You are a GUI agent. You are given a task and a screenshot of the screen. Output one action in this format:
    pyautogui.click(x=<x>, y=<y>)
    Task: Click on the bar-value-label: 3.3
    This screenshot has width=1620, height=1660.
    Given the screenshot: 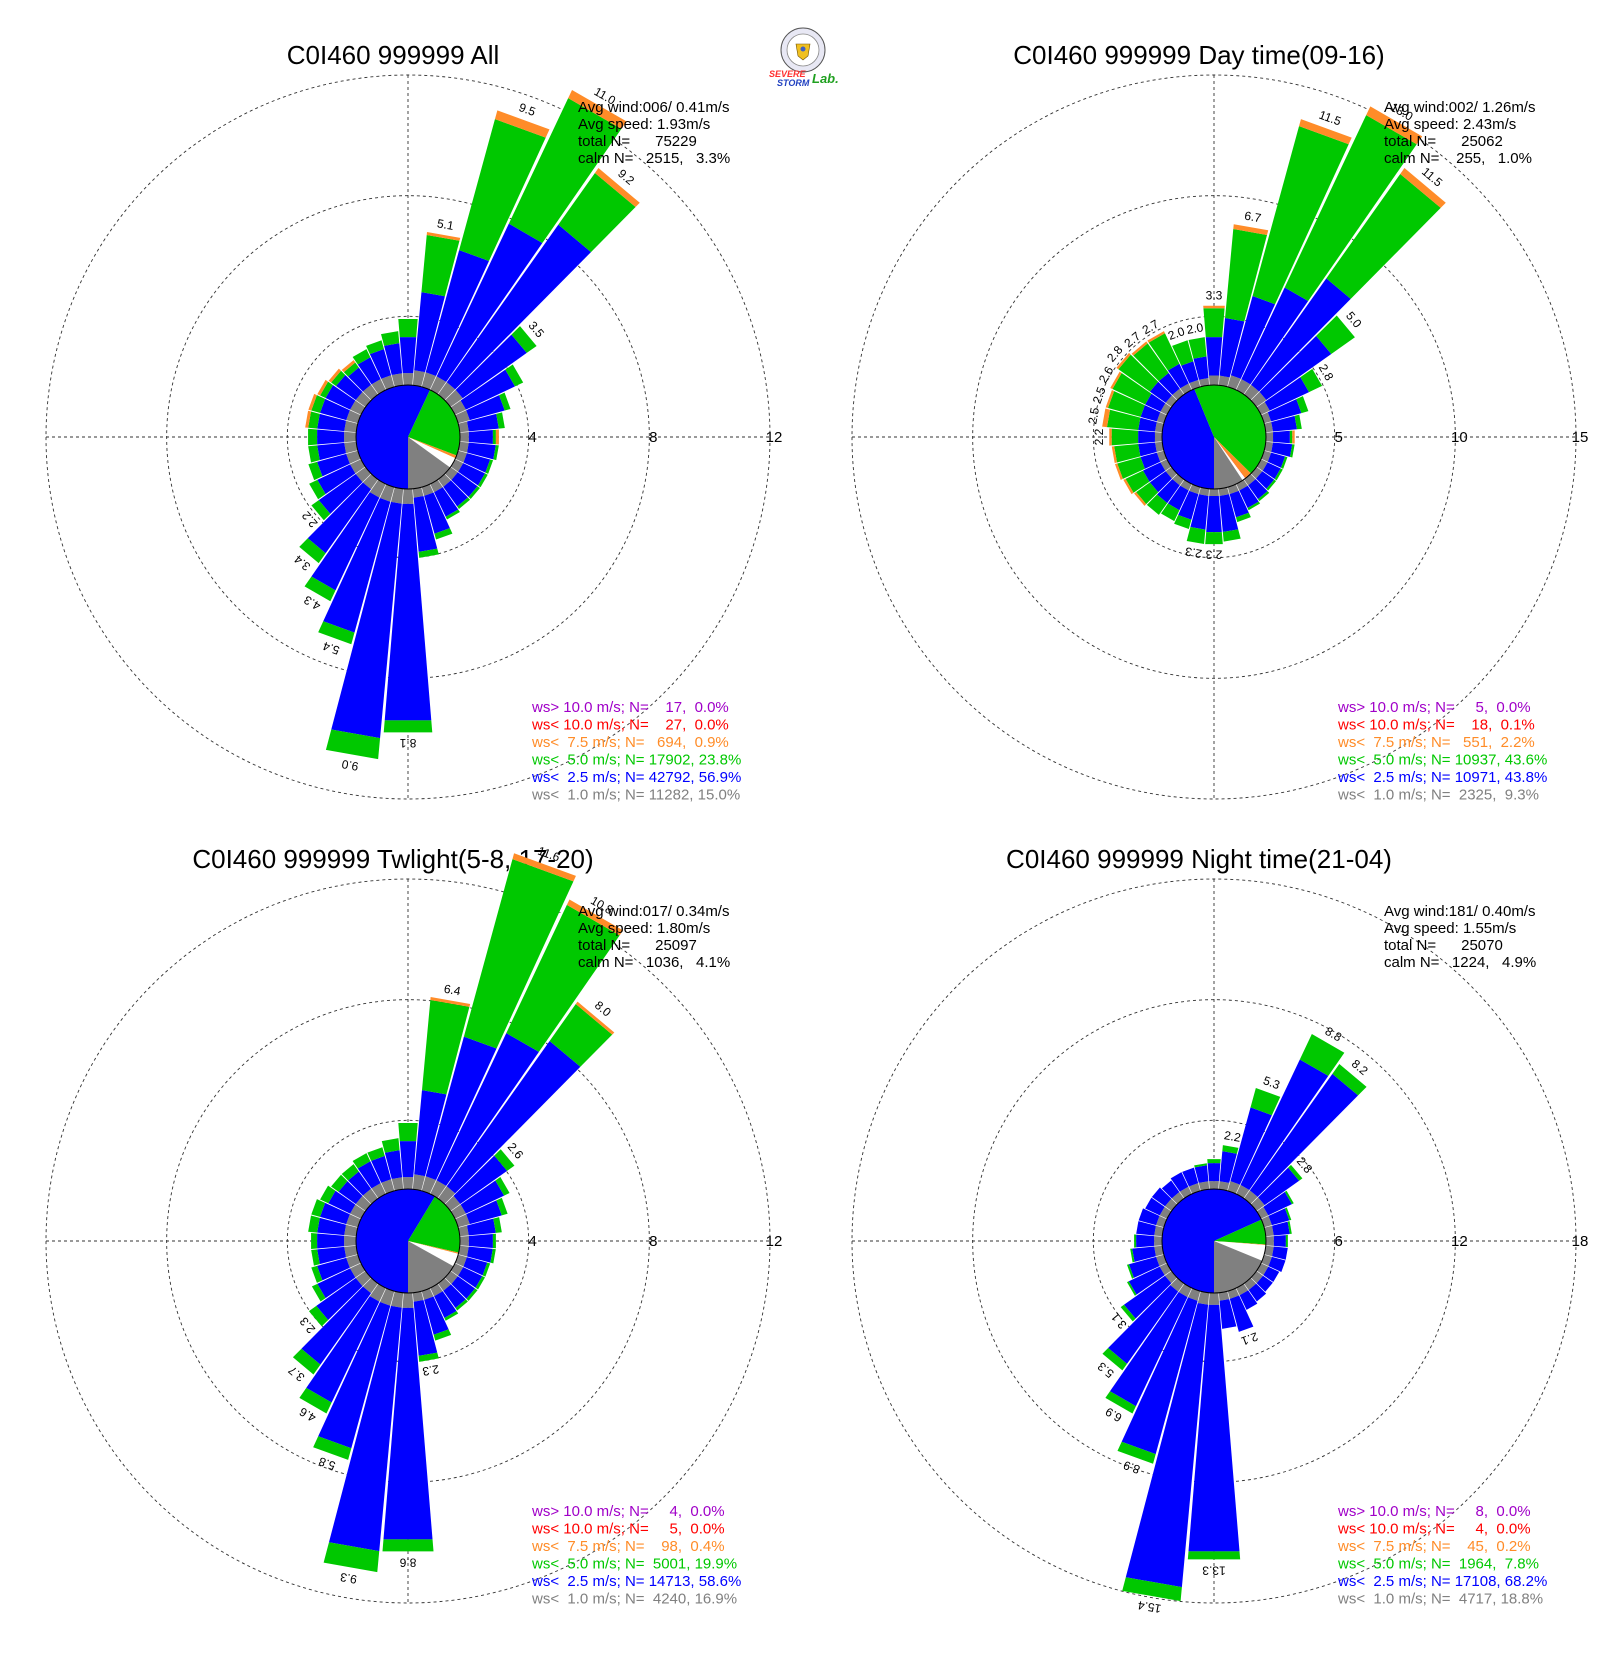 What is the action you would take?
    pyautogui.click(x=1214, y=296)
    